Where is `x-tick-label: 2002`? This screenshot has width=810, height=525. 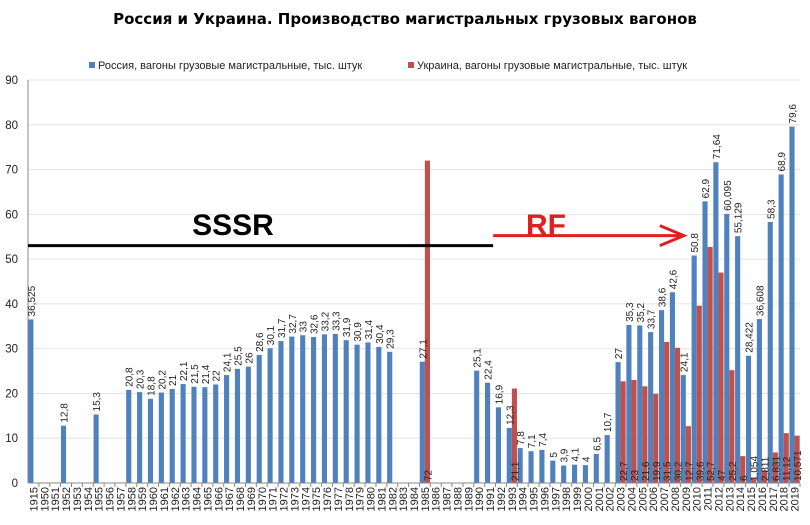 x-tick-label: 2002 is located at coordinates (611, 499).